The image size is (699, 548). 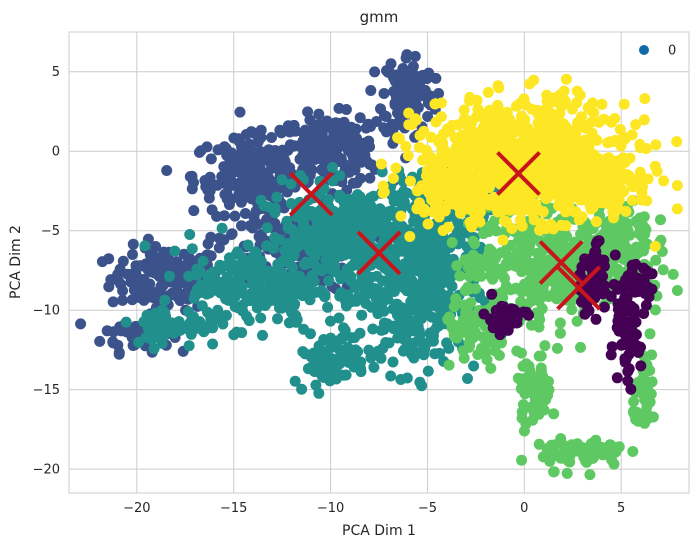 I want to click on legend-label: 0, so click(x=672, y=51).